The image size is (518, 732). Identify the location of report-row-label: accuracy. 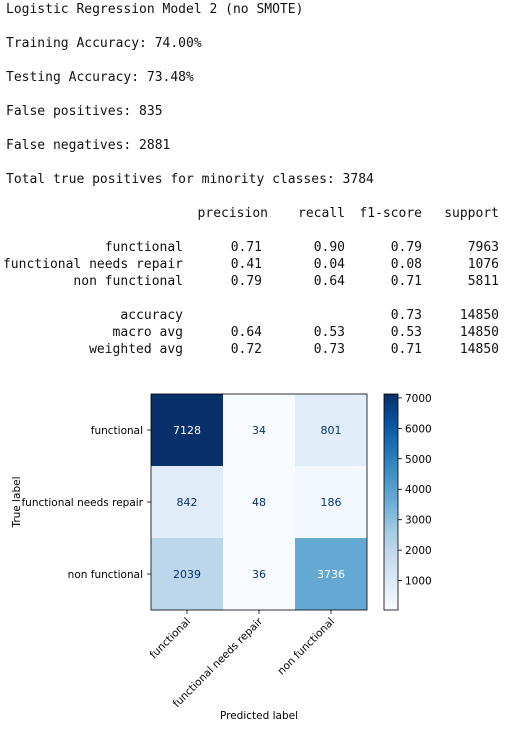
(151, 315).